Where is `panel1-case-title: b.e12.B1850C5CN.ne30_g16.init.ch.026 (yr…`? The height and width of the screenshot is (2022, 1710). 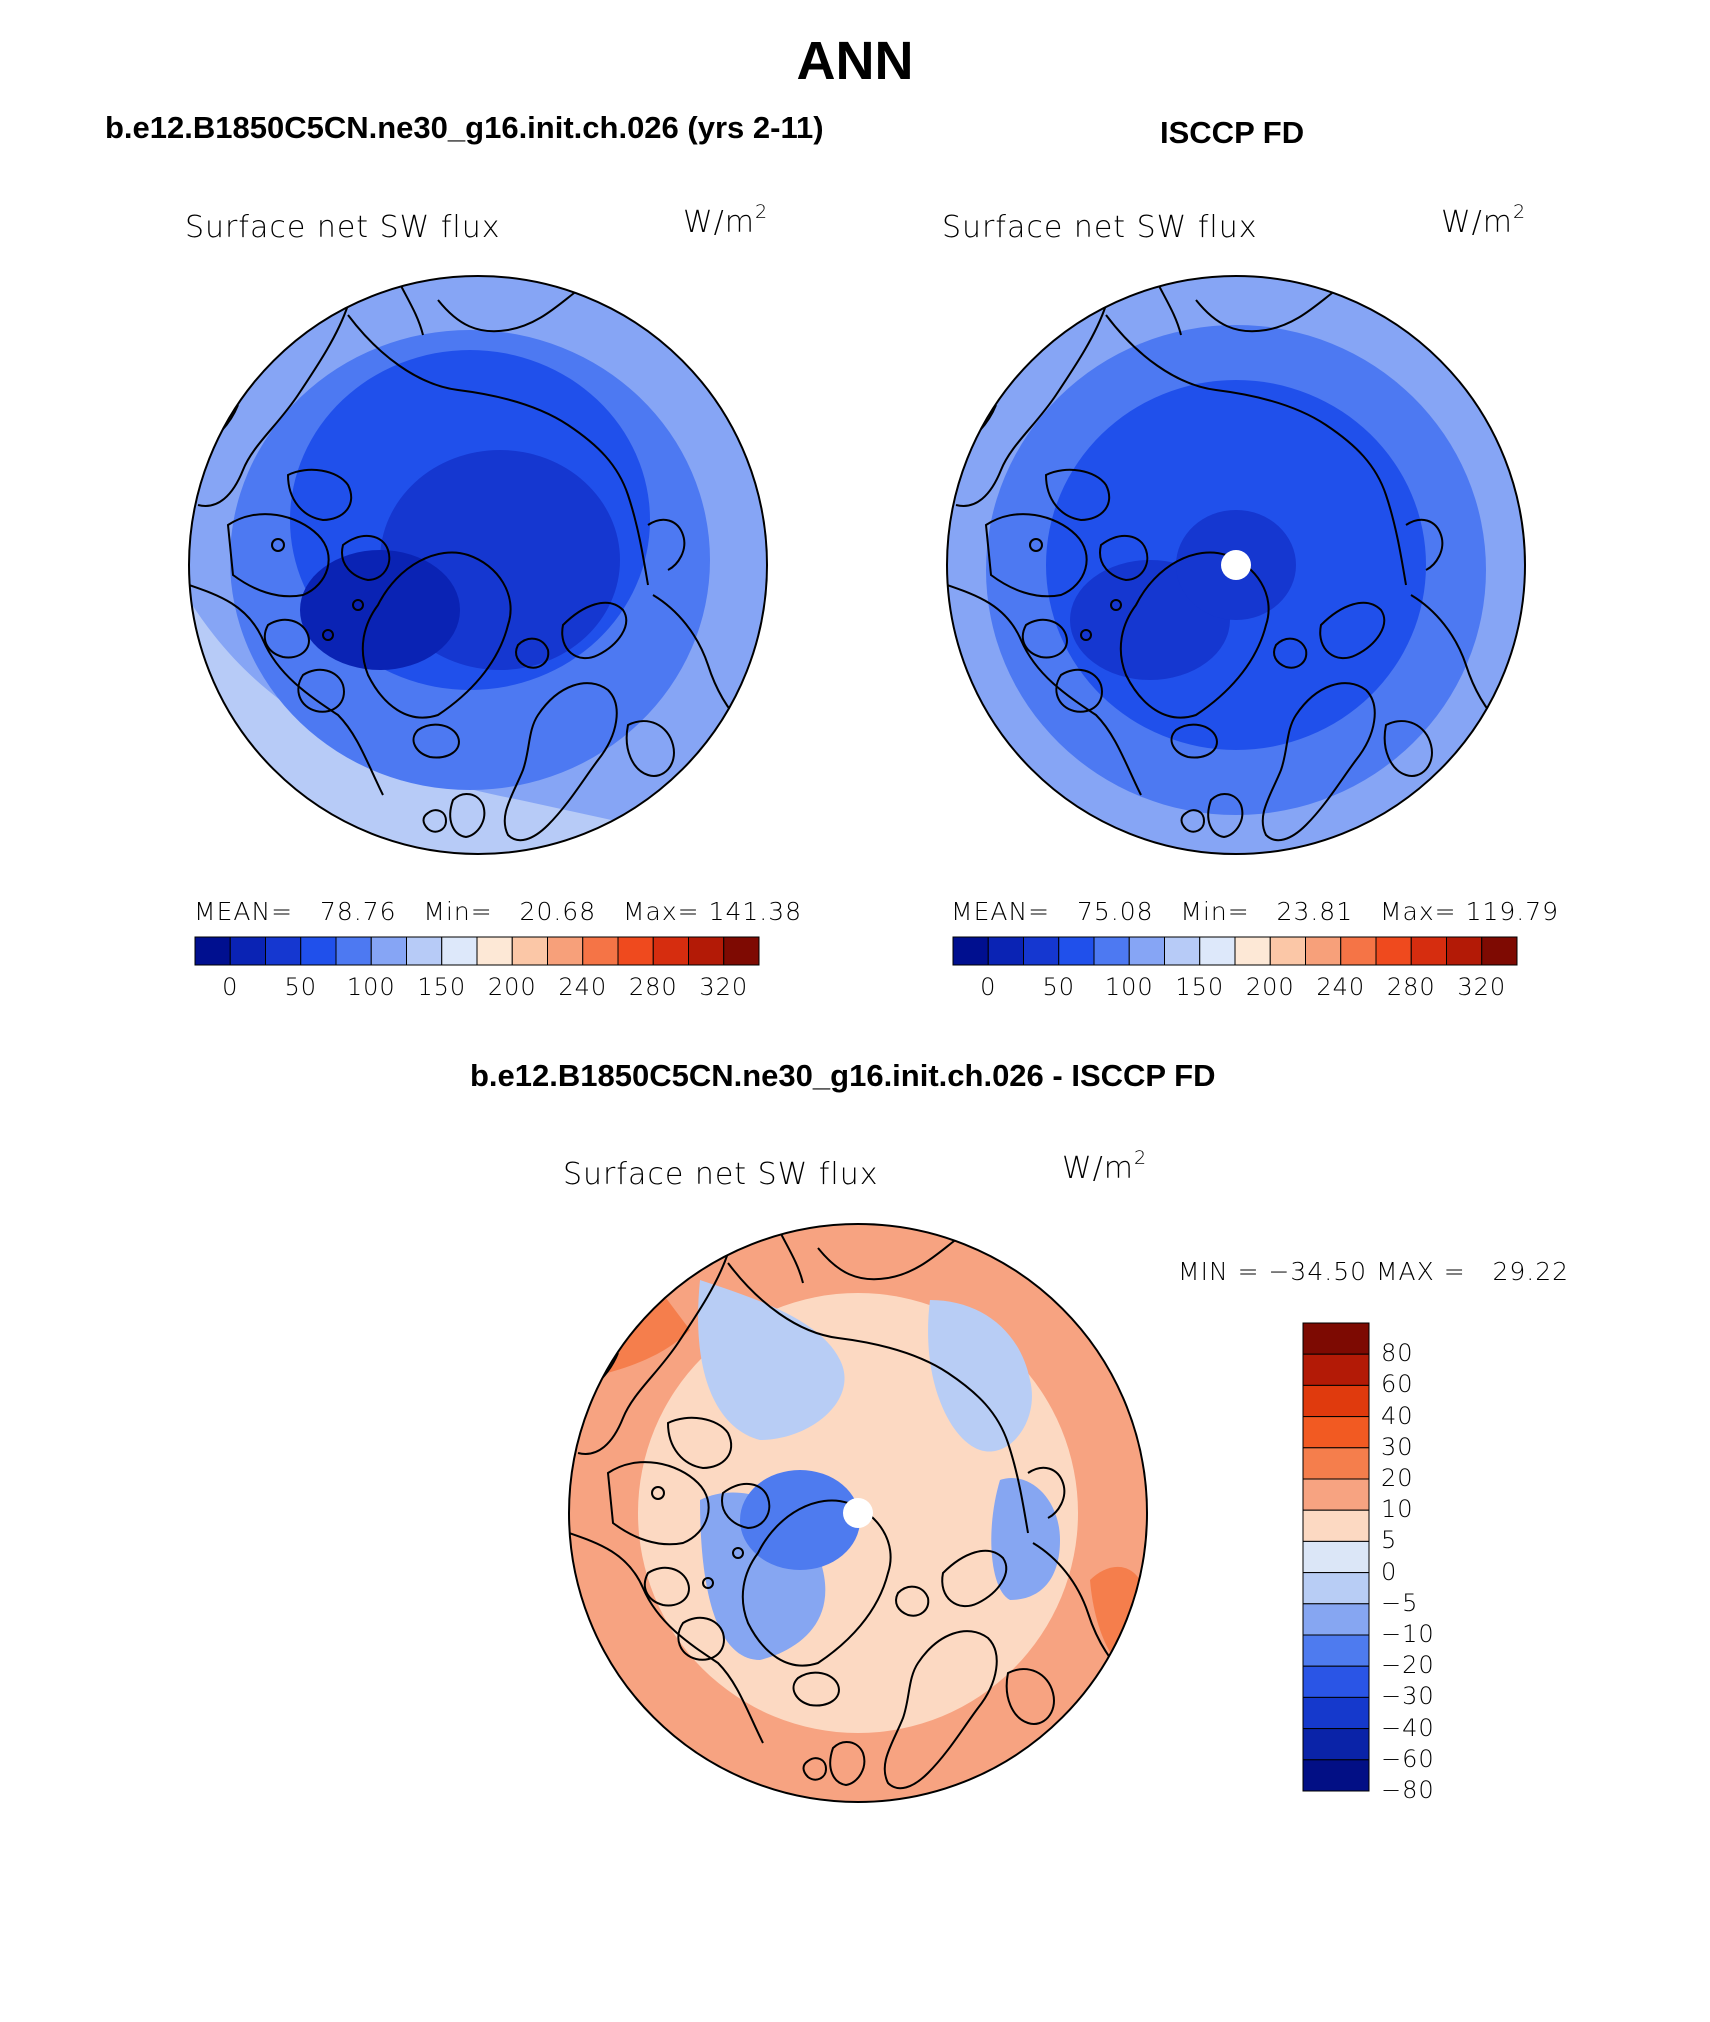 panel1-case-title: b.e12.B1850C5CN.ne30_g16.init.ch.026 (yr… is located at coordinates (464, 127).